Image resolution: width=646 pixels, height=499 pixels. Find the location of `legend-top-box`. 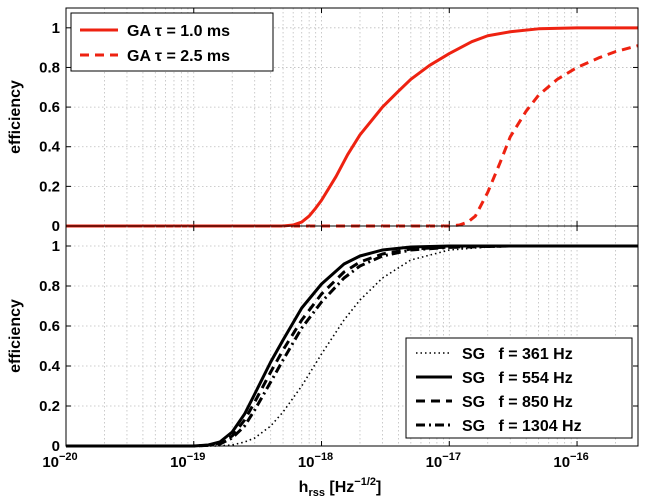

legend-top-box is located at coordinates (172, 42).